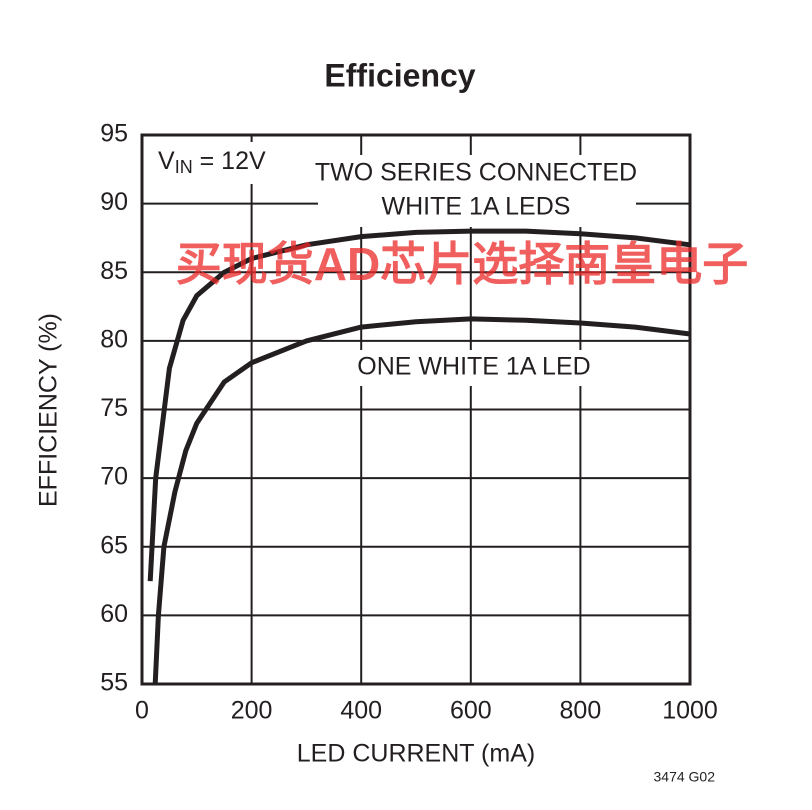 This screenshot has height=810, width=812. What do you see at coordinates (229, 161) in the screenshot?
I see `annotation-part: = 12V` at bounding box center [229, 161].